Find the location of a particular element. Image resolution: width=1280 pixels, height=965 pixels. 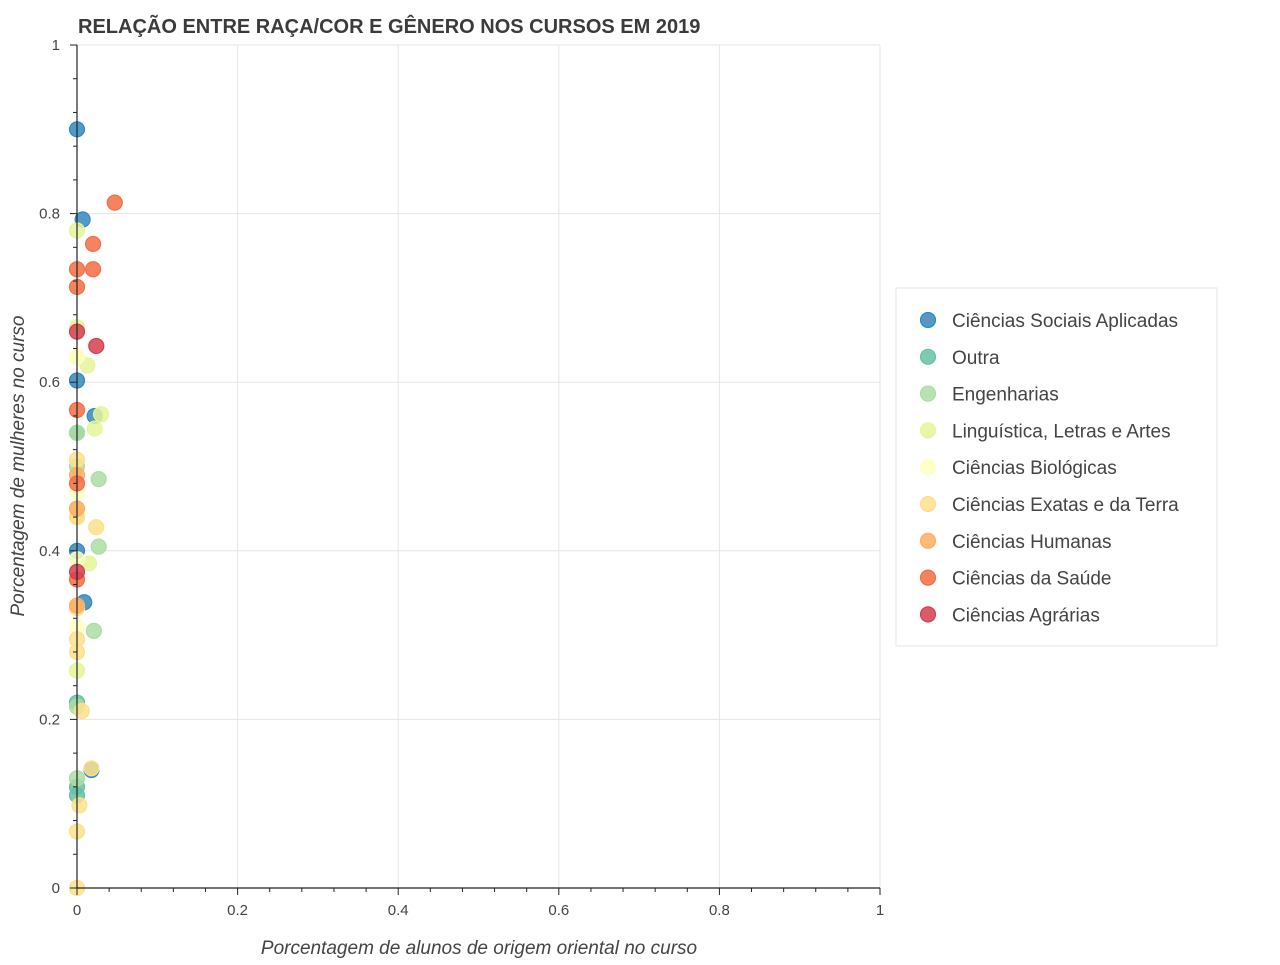

y-axis-label: Porcentagem de mulheres no curso is located at coordinates (18, 466).